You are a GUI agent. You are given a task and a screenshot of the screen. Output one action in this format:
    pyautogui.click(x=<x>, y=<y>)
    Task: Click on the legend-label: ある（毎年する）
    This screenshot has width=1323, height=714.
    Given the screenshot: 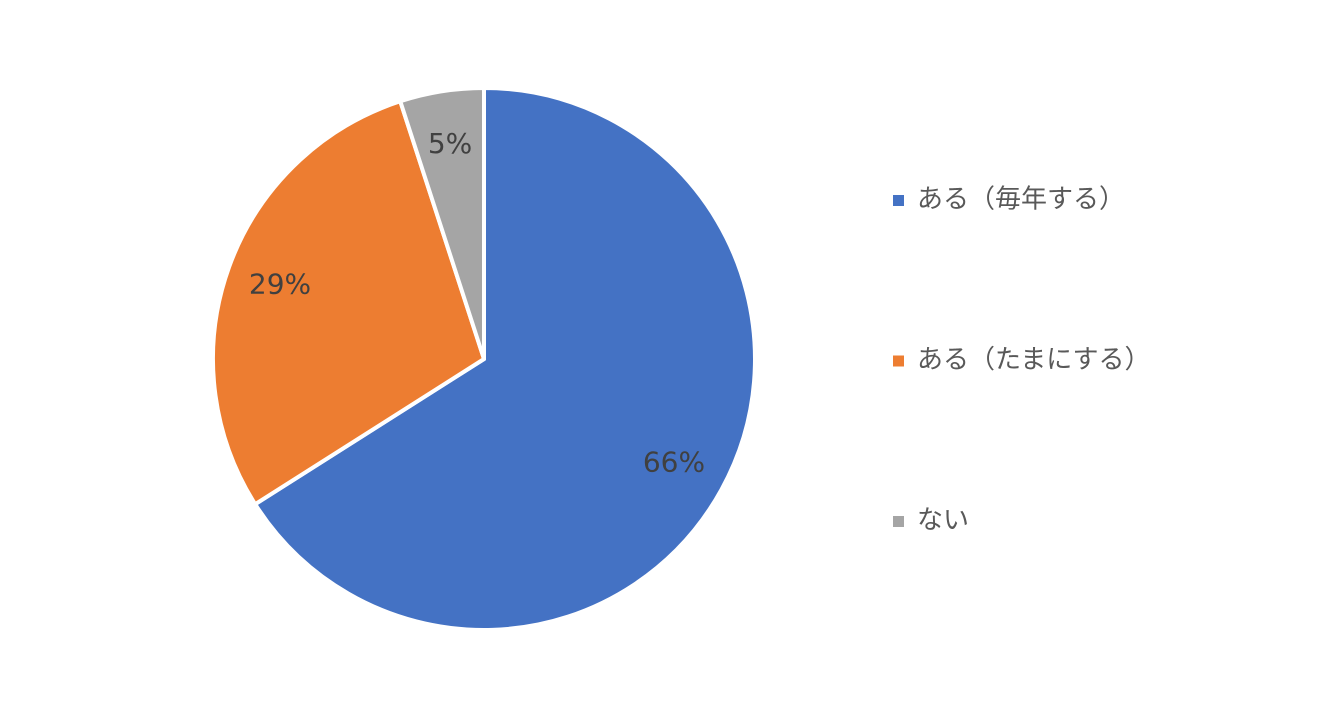 What is the action you would take?
    pyautogui.click(x=1021, y=200)
    